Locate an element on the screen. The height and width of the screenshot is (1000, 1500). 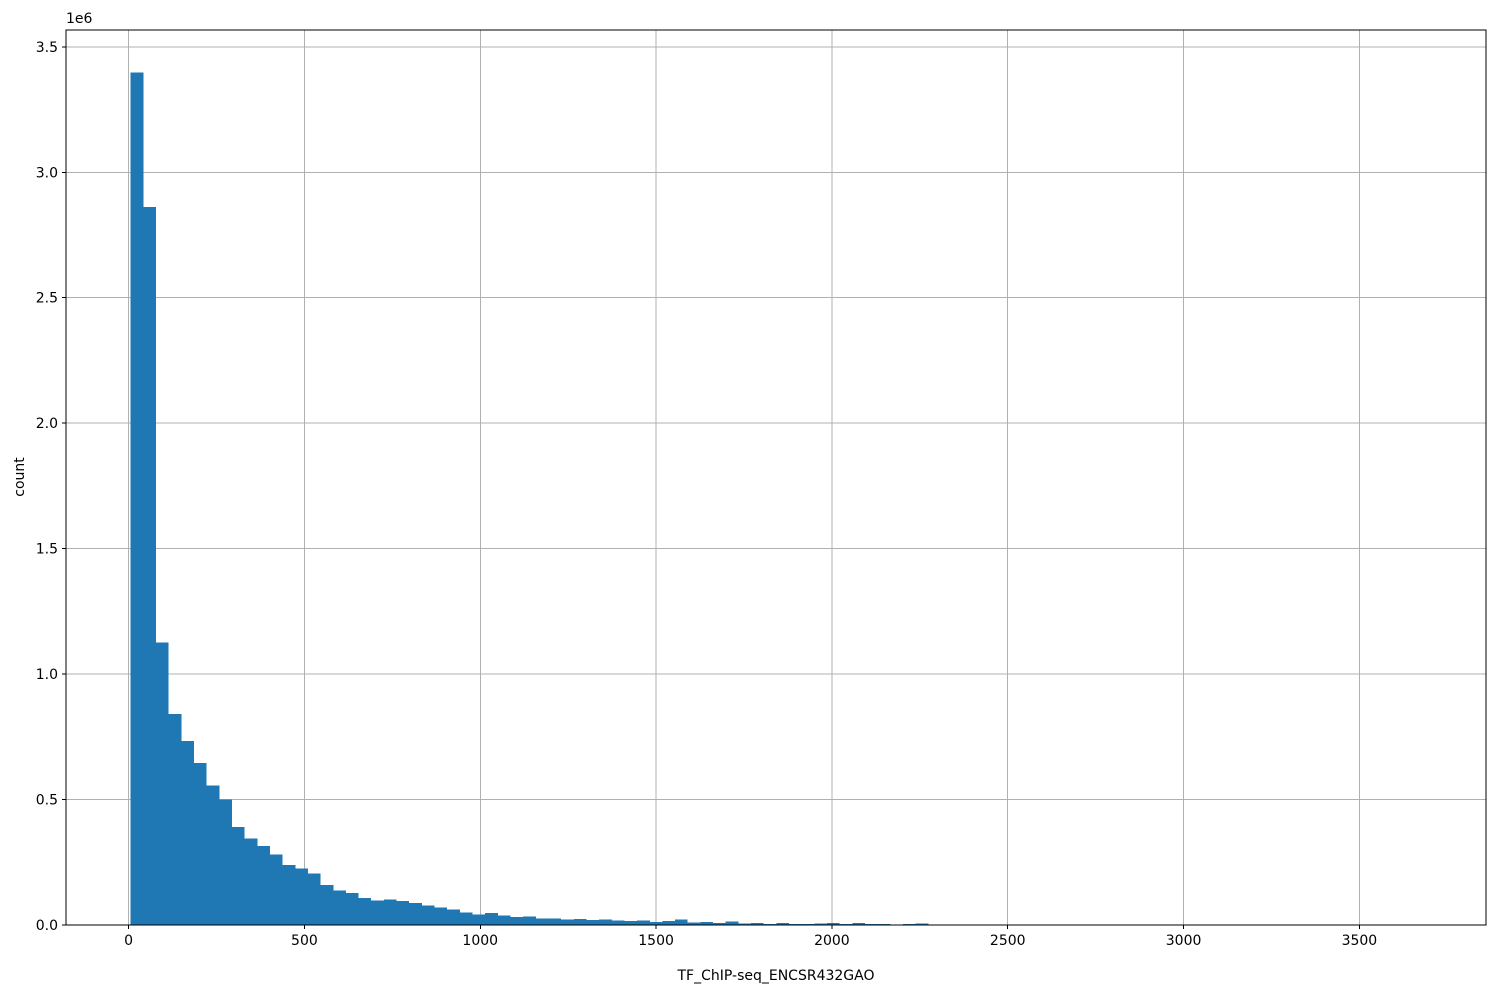
x-tick-label: 0 is located at coordinates (128, 941).